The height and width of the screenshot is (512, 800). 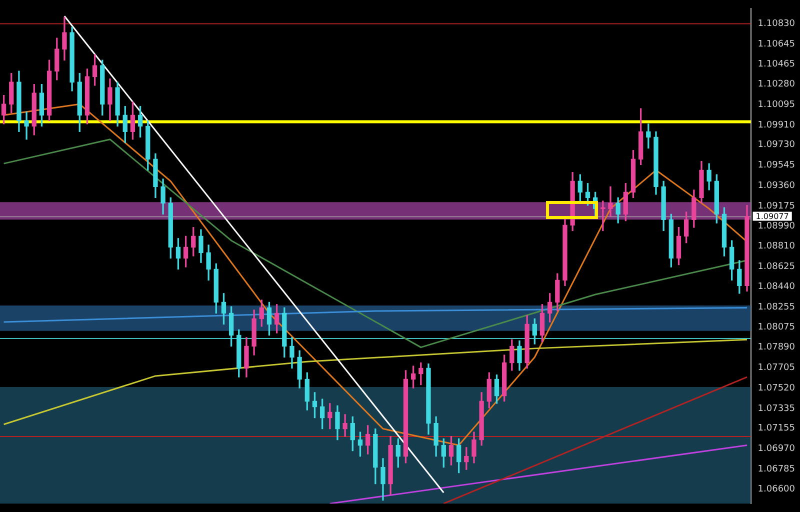 What do you see at coordinates (777, 246) in the screenshot?
I see `y-tick-label: 1.08810` at bounding box center [777, 246].